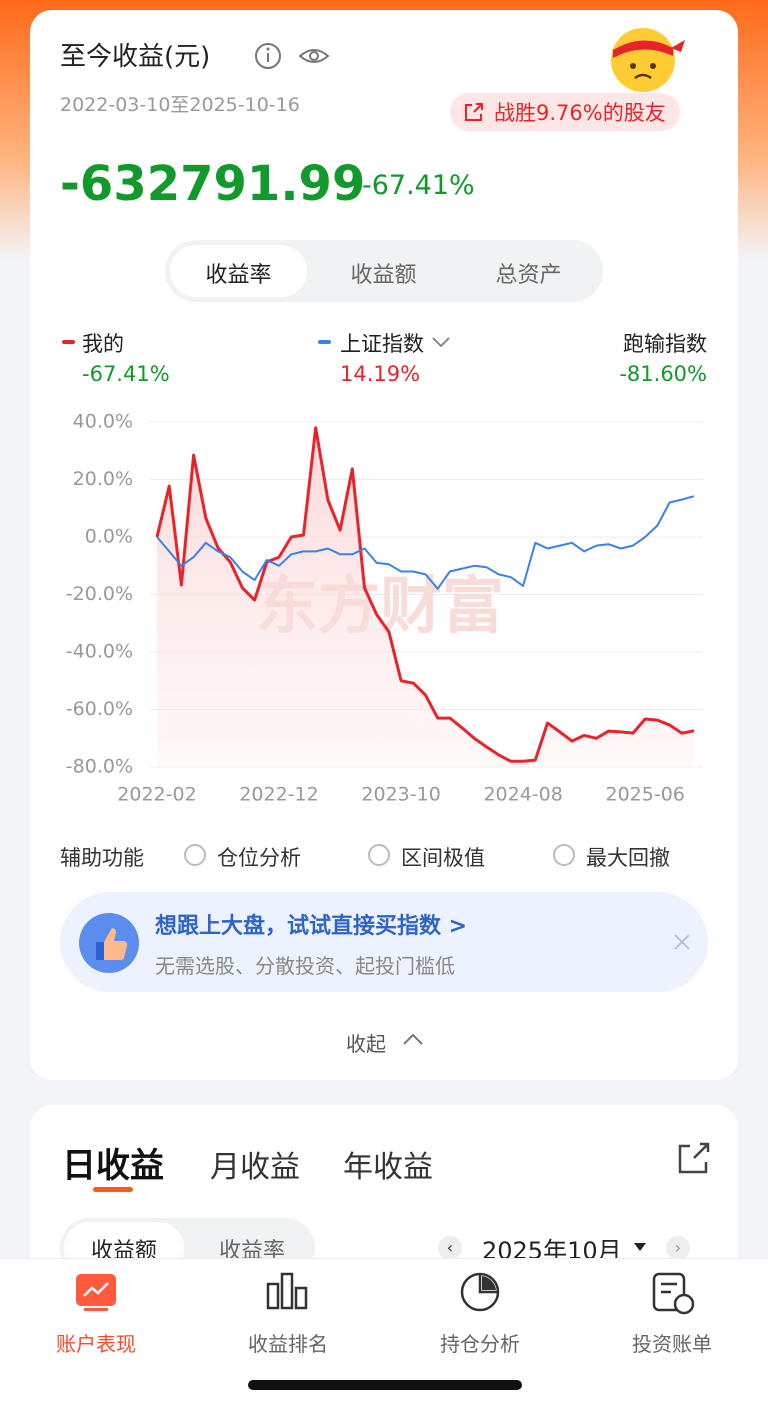 The width and height of the screenshot is (768, 1405). What do you see at coordinates (425, 542) in the screenshot?
I see `line` at bounding box center [425, 542].